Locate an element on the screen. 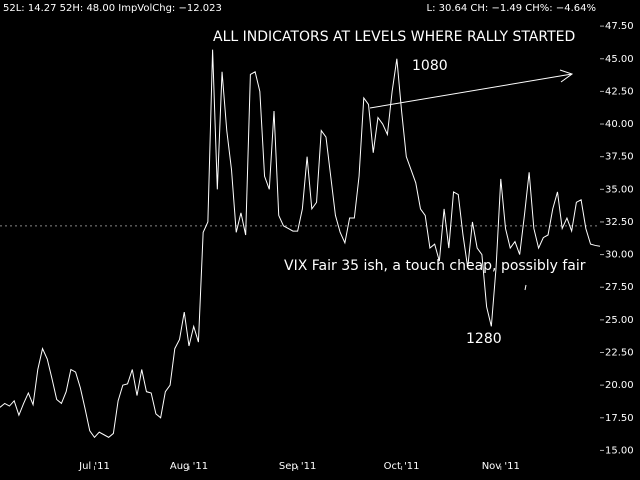 This screenshot has width=640, height=480. annotation: 1080 is located at coordinates (430, 66).